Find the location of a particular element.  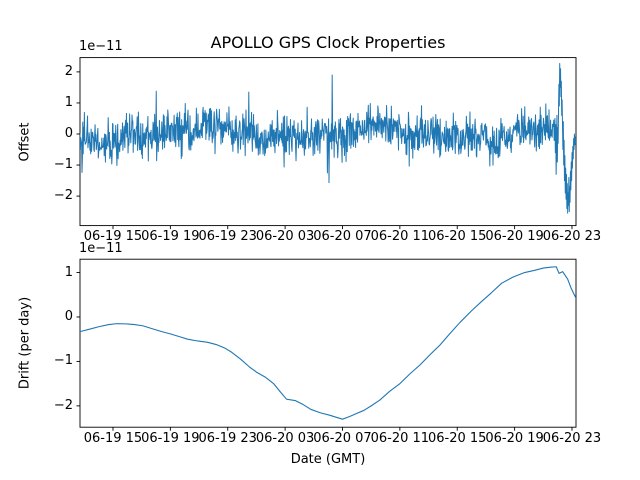

top-y-axis-label: Offset is located at coordinates (25, 142).